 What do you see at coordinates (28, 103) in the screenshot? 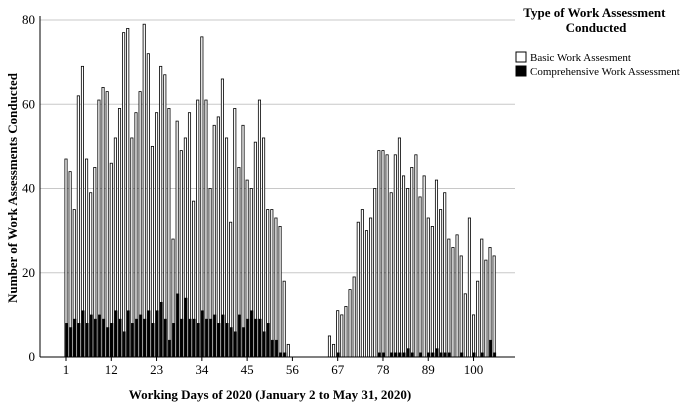
I see `y-tick-label-60: 60` at bounding box center [28, 103].